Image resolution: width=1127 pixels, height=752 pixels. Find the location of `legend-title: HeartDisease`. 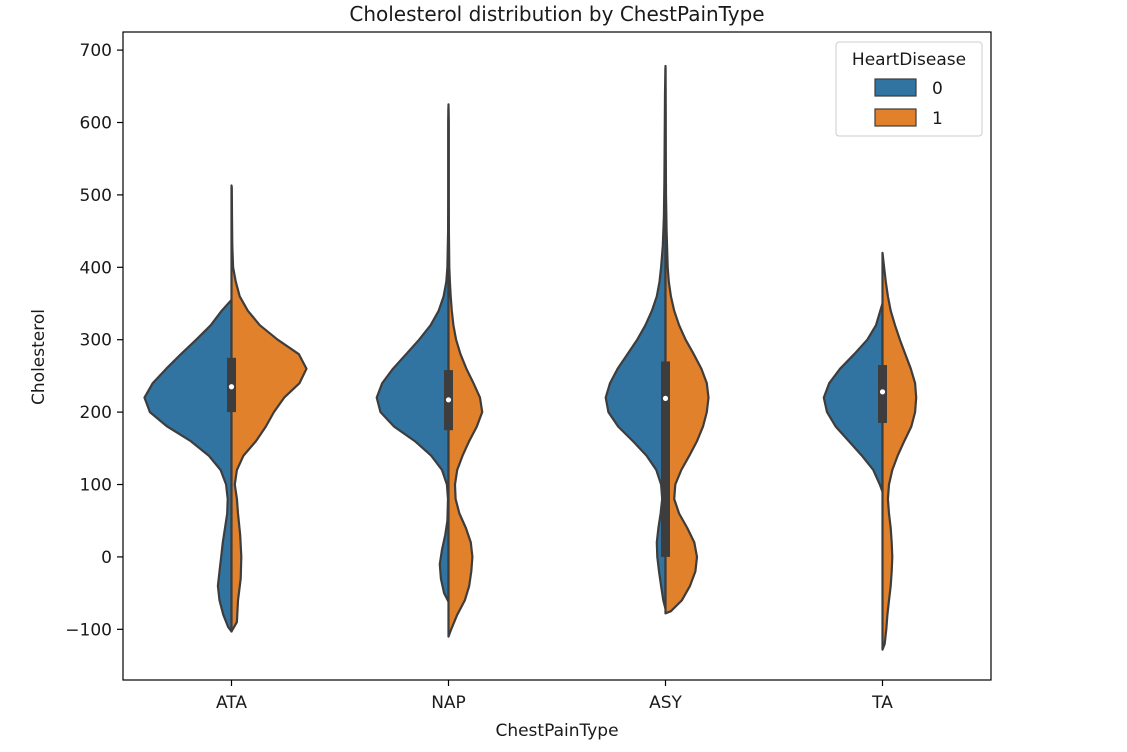

legend-title: HeartDisease is located at coordinates (909, 60).